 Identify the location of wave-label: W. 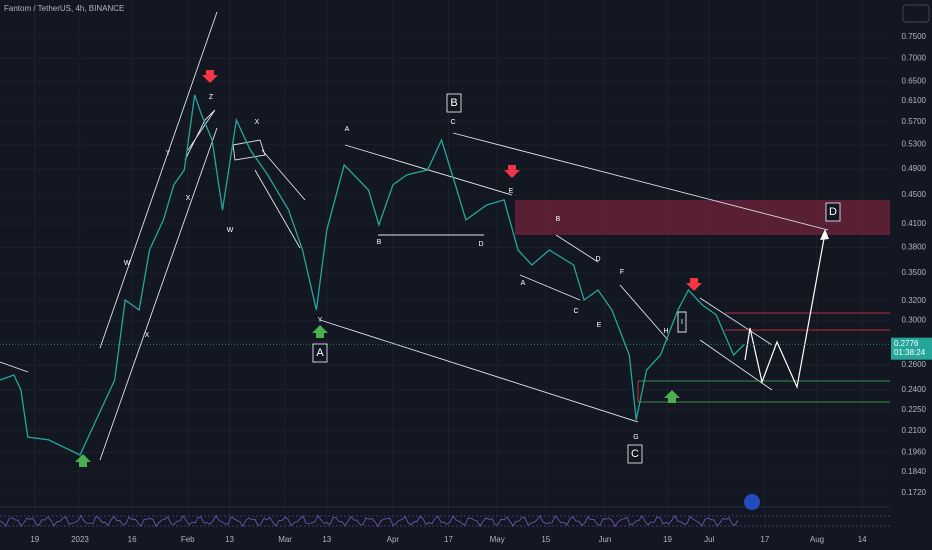
(230, 230).